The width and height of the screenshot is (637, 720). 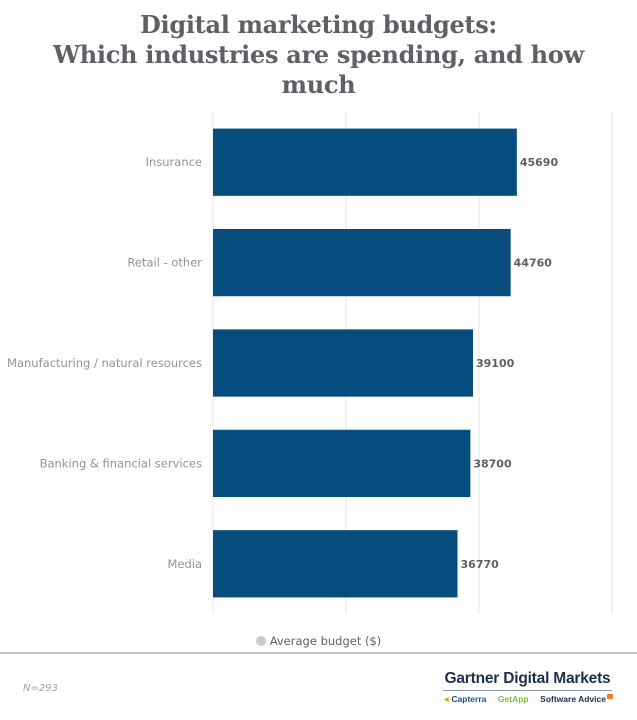 I want to click on data-label: 38700, so click(x=492, y=463).